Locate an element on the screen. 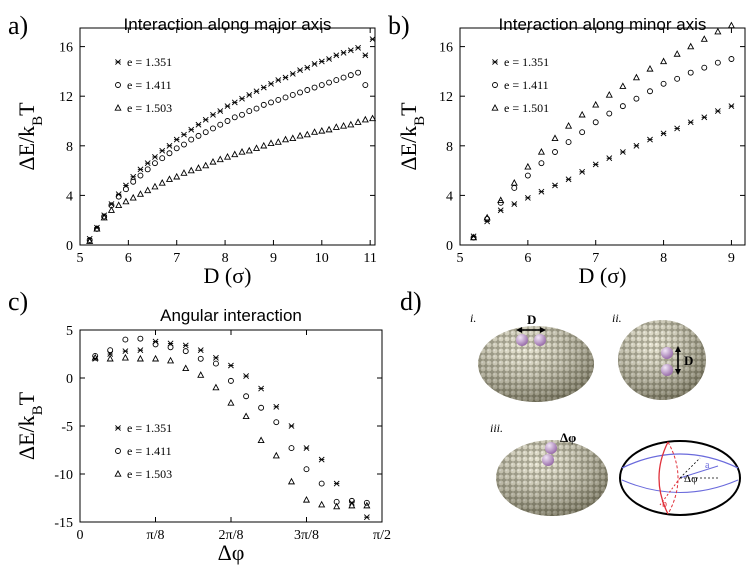 This screenshot has width=751, height=568. legend-label: e = 1.351 is located at coordinates (149, 428).